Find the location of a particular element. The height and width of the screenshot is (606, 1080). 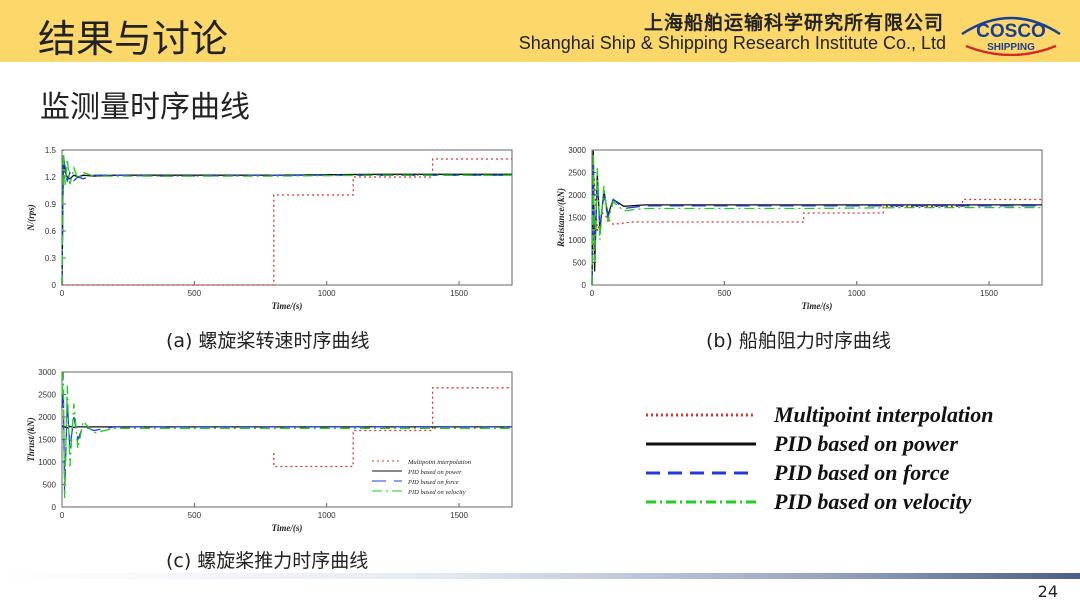

section-title: 监测量时序曲线 is located at coordinates (145, 107).